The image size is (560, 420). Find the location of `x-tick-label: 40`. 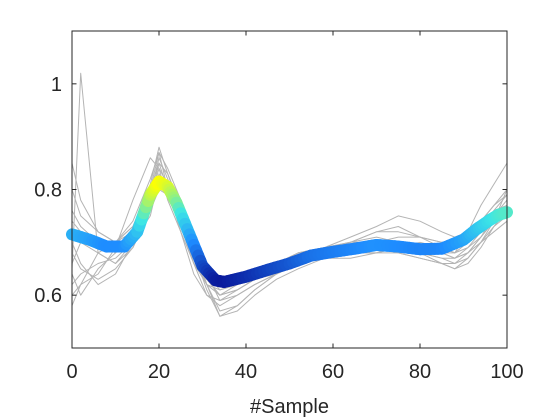

x-tick-label: 40 is located at coordinates (246, 372).